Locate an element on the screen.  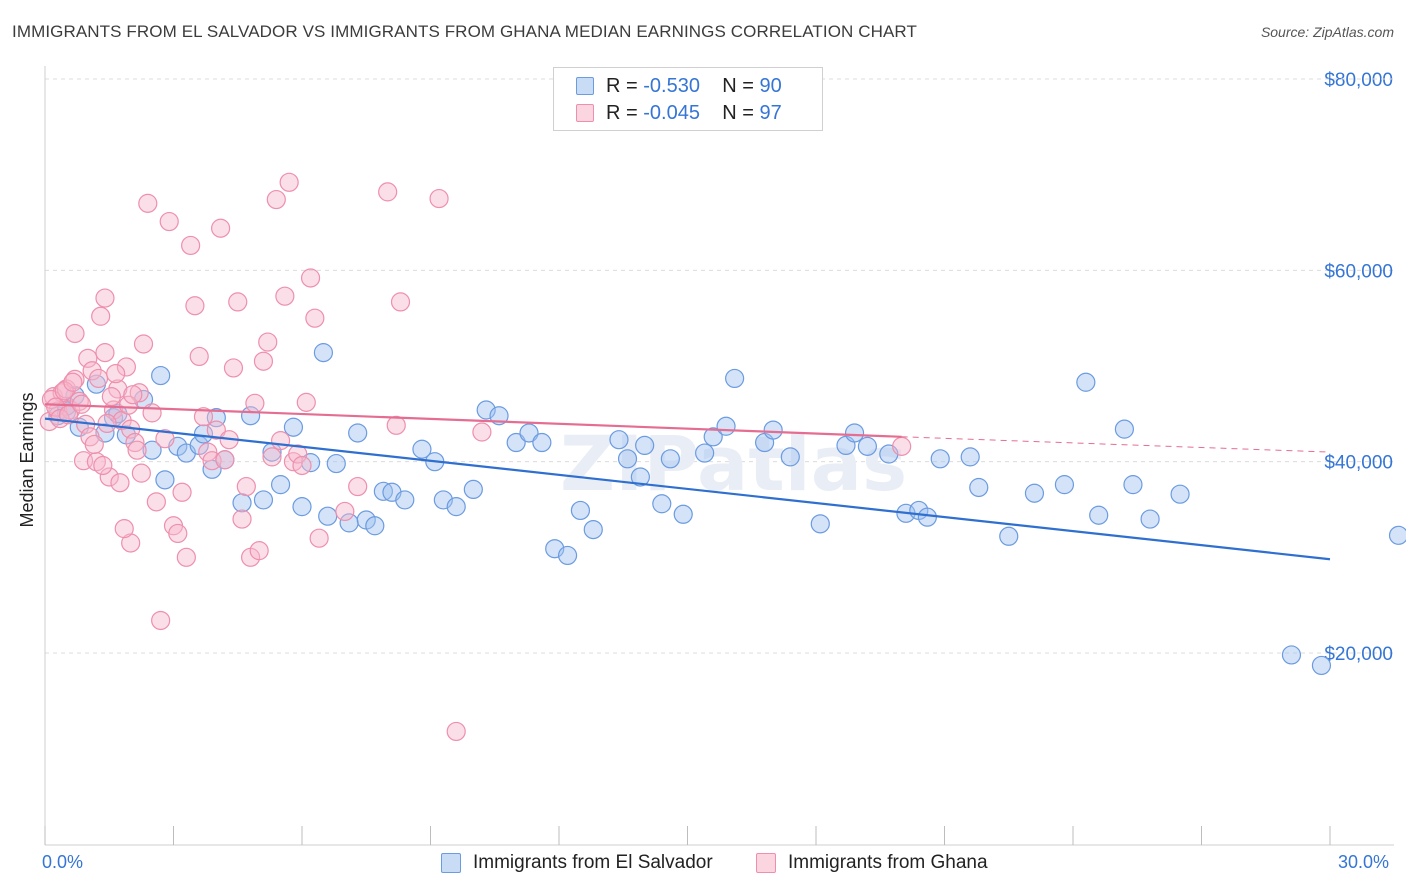
y-tick-label: $40,000 is located at coordinates (1358, 463).